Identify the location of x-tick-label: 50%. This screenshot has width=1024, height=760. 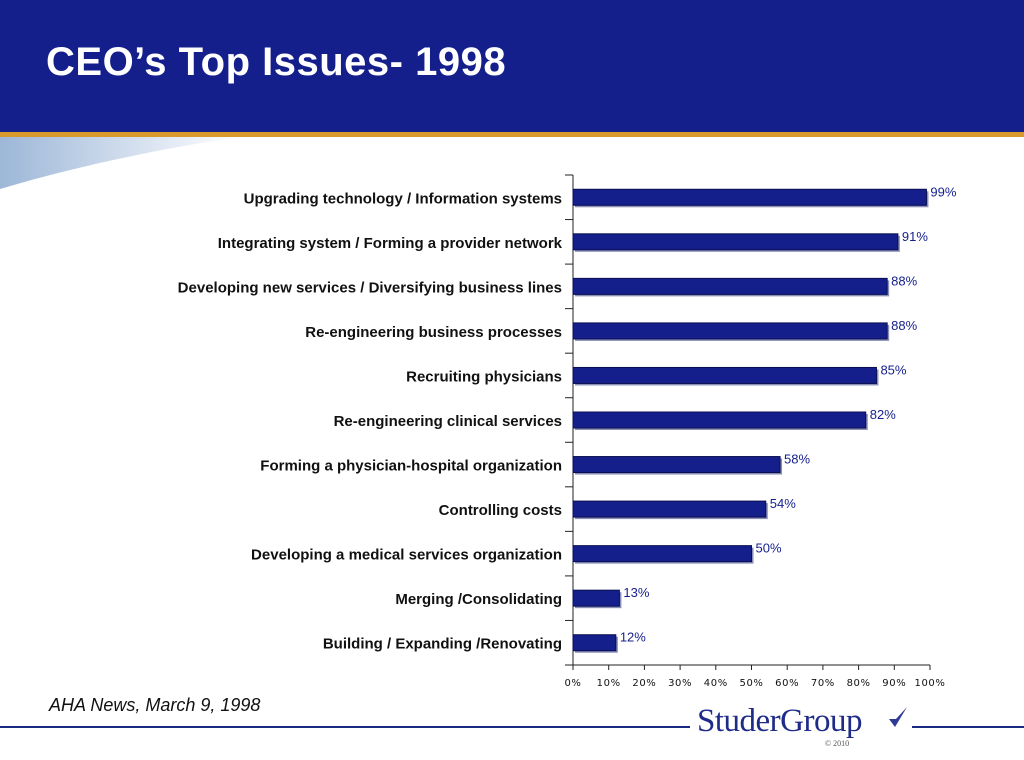
(751, 683).